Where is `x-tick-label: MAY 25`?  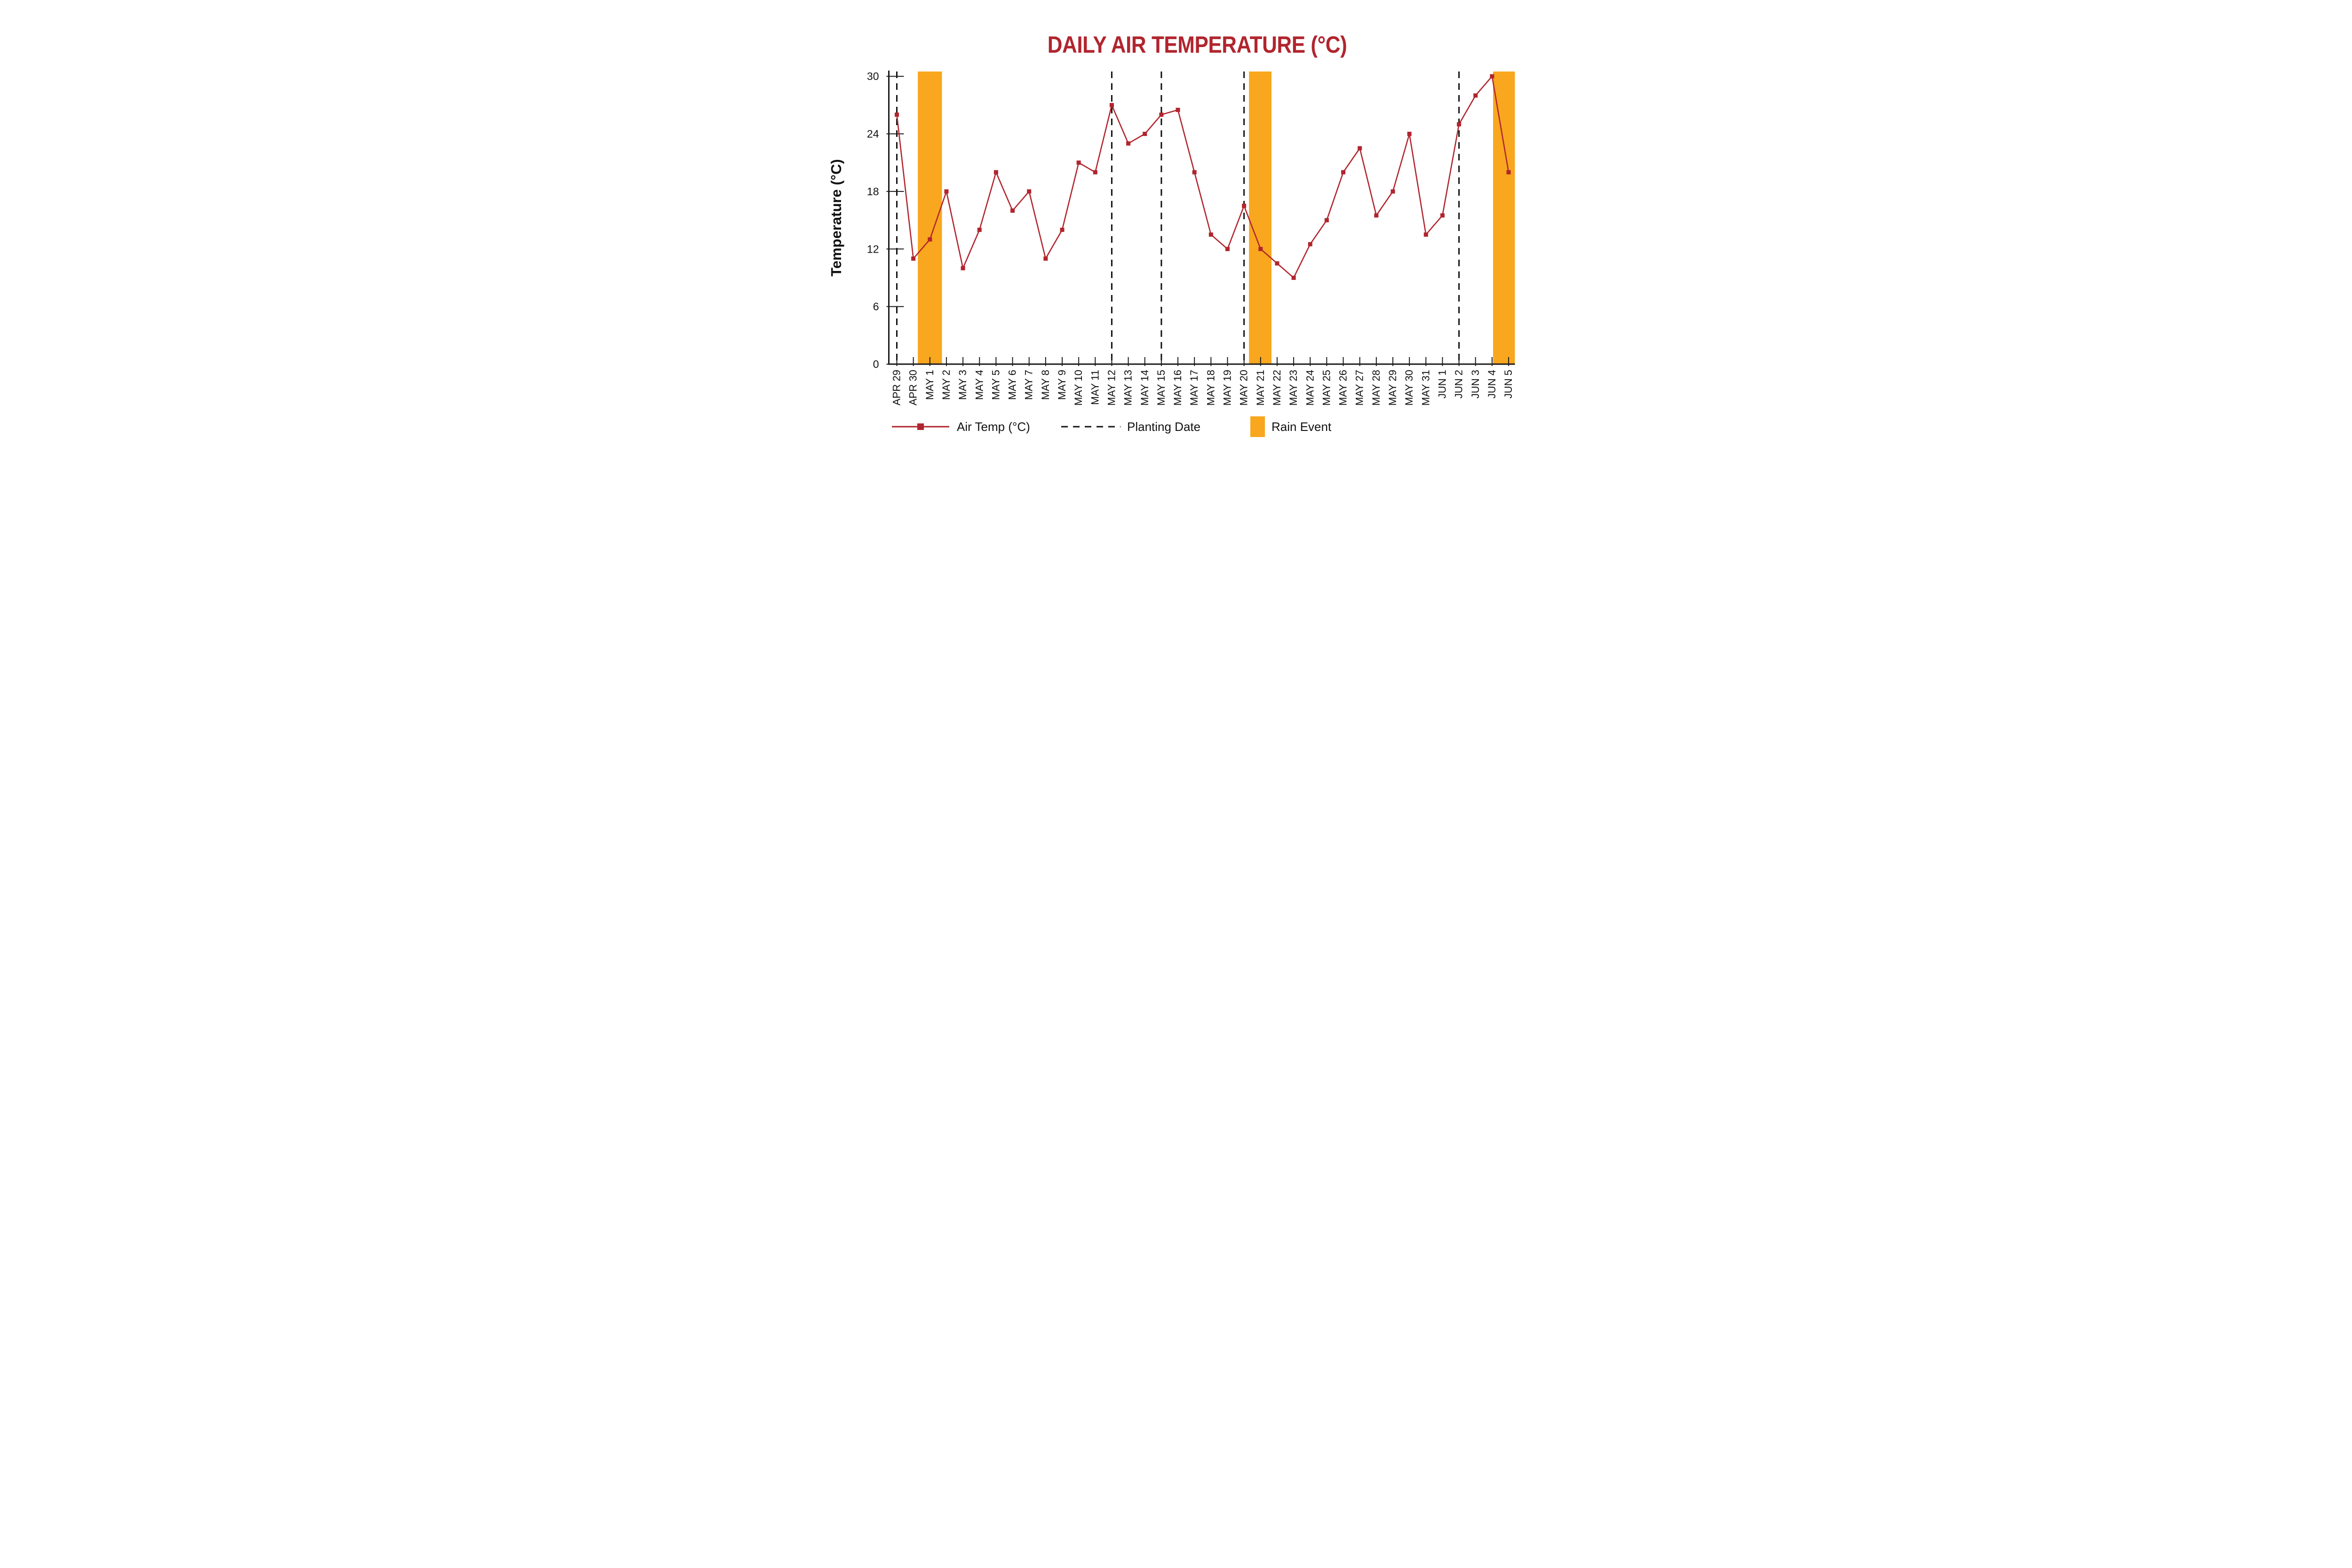
x-tick-label: MAY 25 is located at coordinates (1326, 388).